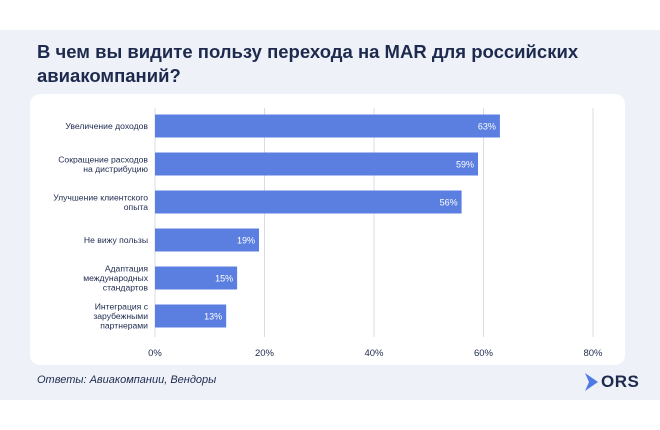 The height and width of the screenshot is (430, 660). I want to click on category-label-line: Сокращение расходов, so click(103, 159).